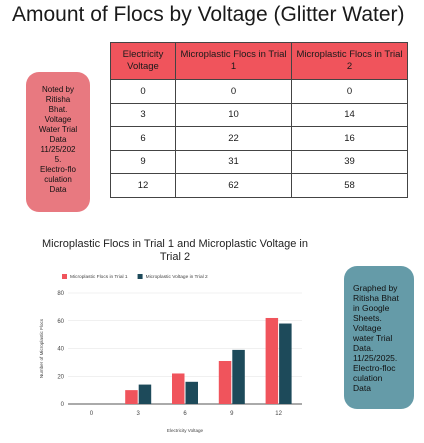 Image resolution: width=424 pixels, height=443 pixels. Describe the element at coordinates (143, 91) in the screenshot. I see `cell-voltage: 0` at that location.